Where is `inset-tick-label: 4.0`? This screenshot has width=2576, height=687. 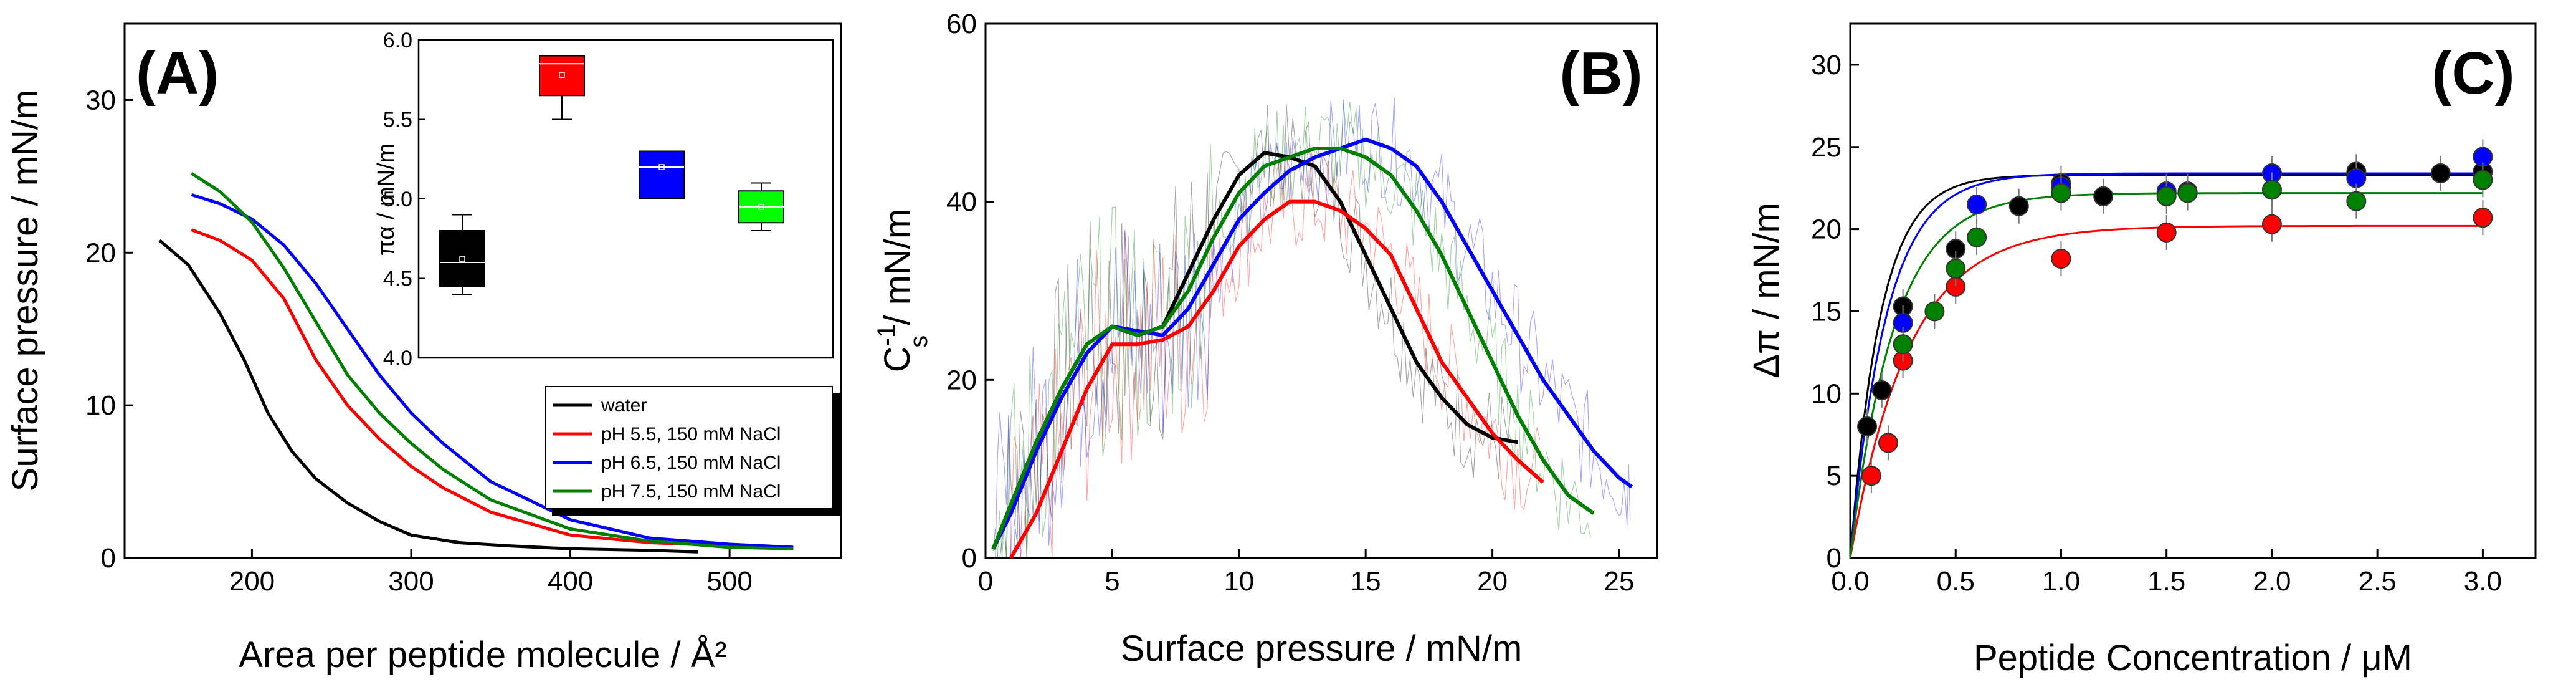
inset-tick-label: 4.0 is located at coordinates (397, 358).